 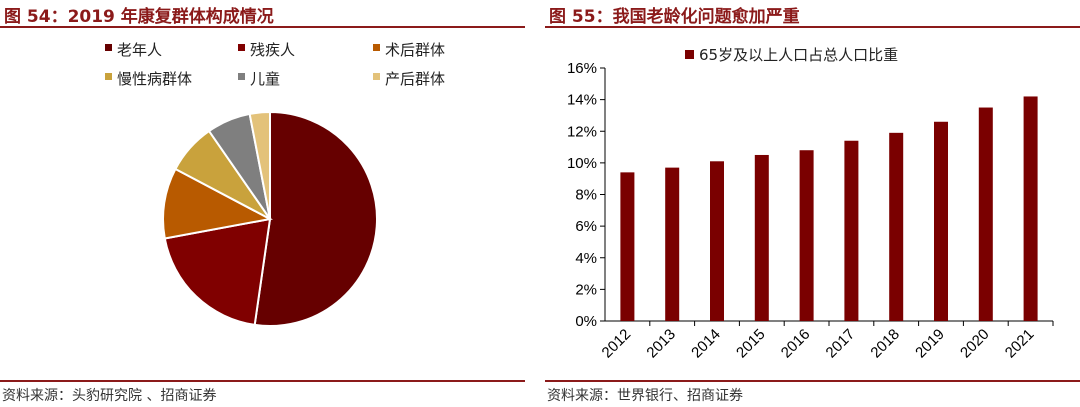 I want to click on right-title-rule, so click(x=812, y=27).